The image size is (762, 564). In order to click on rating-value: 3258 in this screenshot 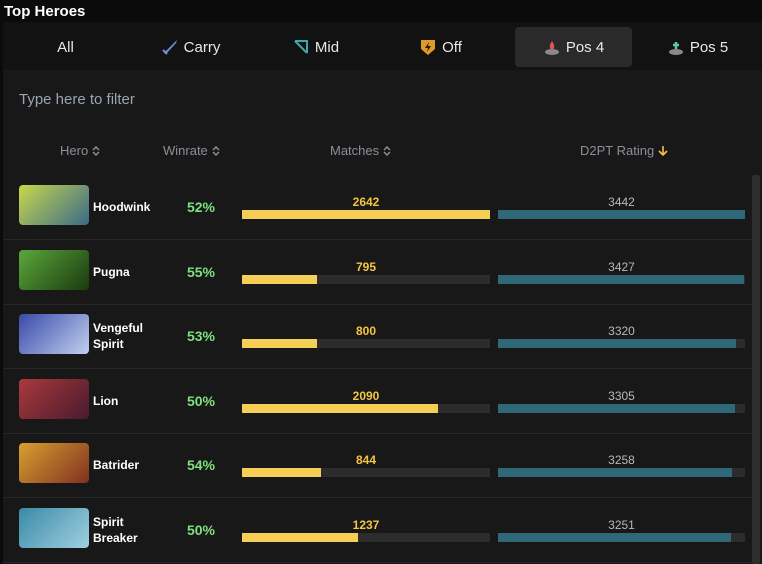, I will do `click(621, 460)`.